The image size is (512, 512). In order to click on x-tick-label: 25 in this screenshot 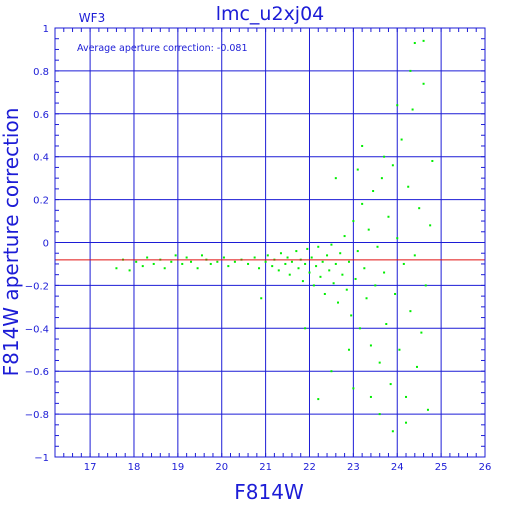, I will do `click(441, 467)`.